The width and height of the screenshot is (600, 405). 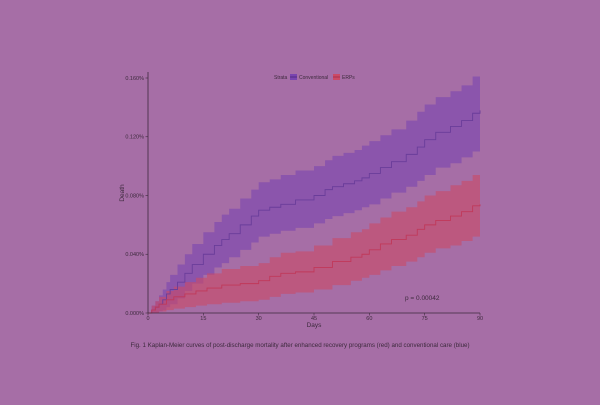 What do you see at coordinates (480, 319) in the screenshot?
I see `x-tick-label: 90` at bounding box center [480, 319].